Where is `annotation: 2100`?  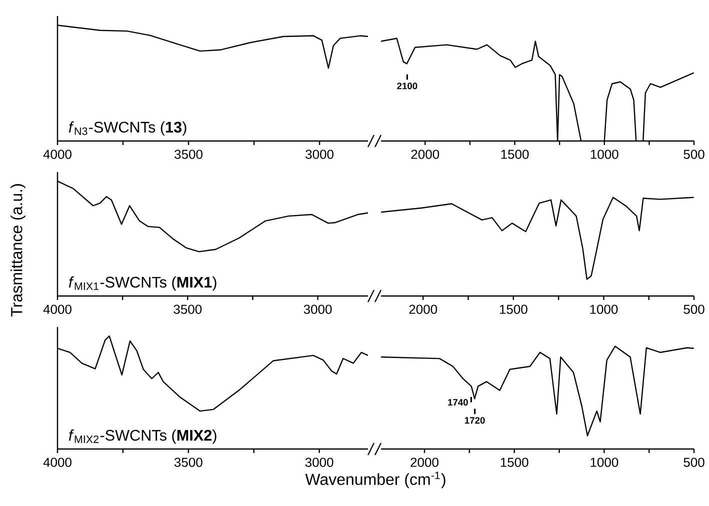 annotation: 2100 is located at coordinates (407, 86).